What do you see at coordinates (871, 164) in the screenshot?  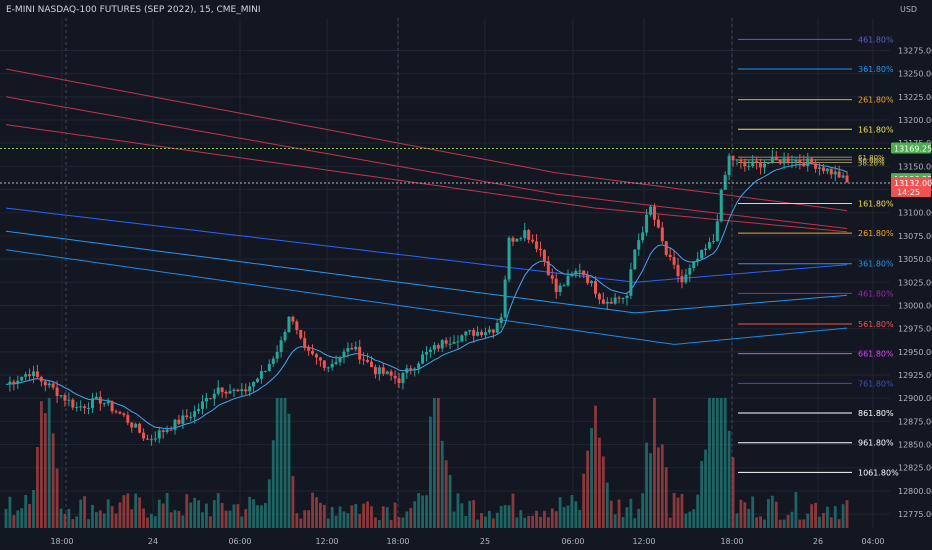 I see `fib-label: 38.20%` at bounding box center [871, 164].